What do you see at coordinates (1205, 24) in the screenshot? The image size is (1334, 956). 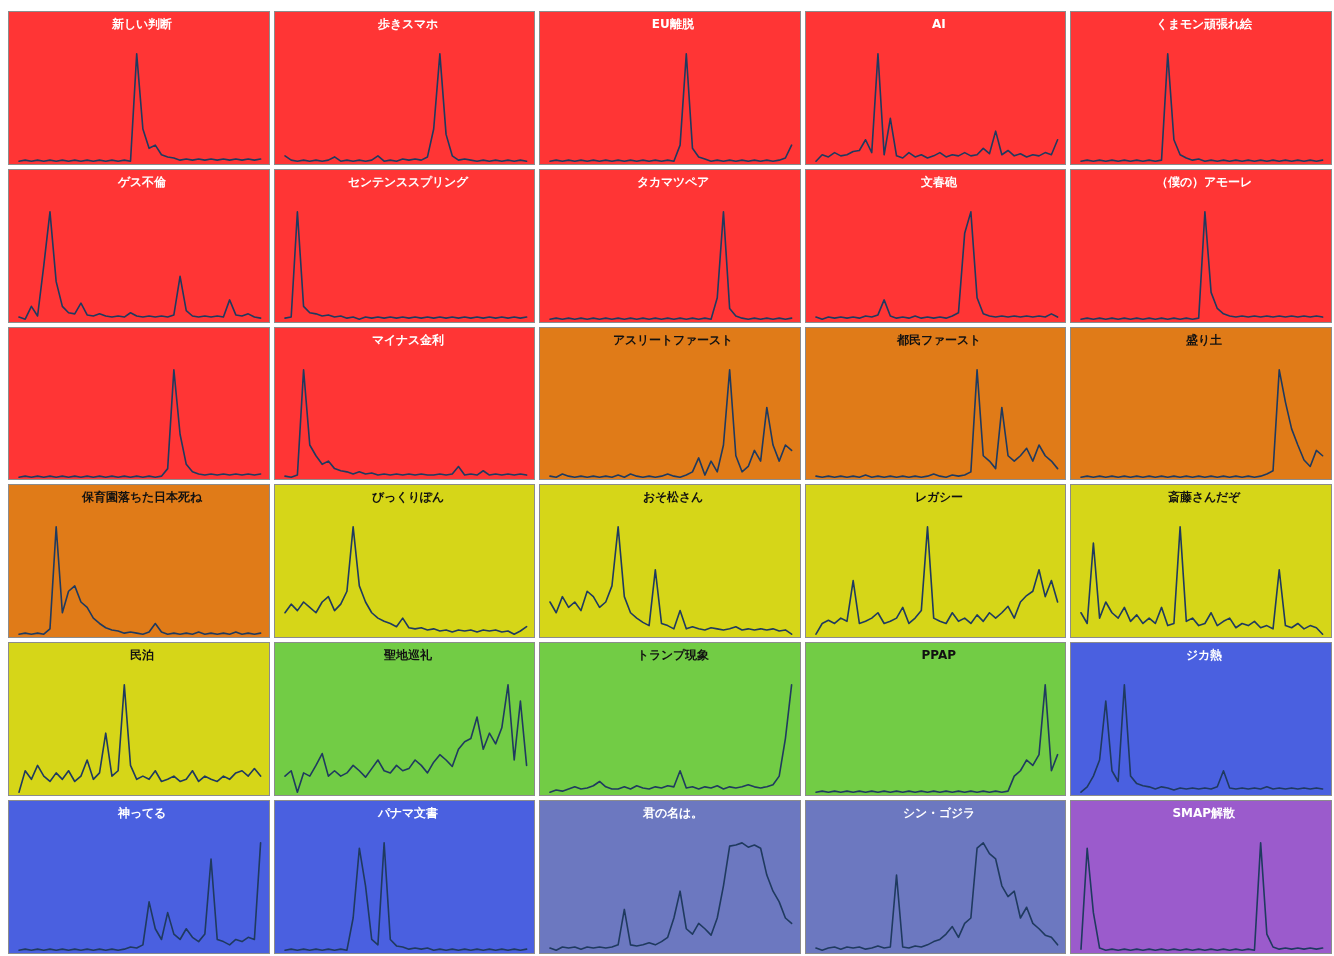 I see `chart-title: くまモン頑張れ絵` at bounding box center [1205, 24].